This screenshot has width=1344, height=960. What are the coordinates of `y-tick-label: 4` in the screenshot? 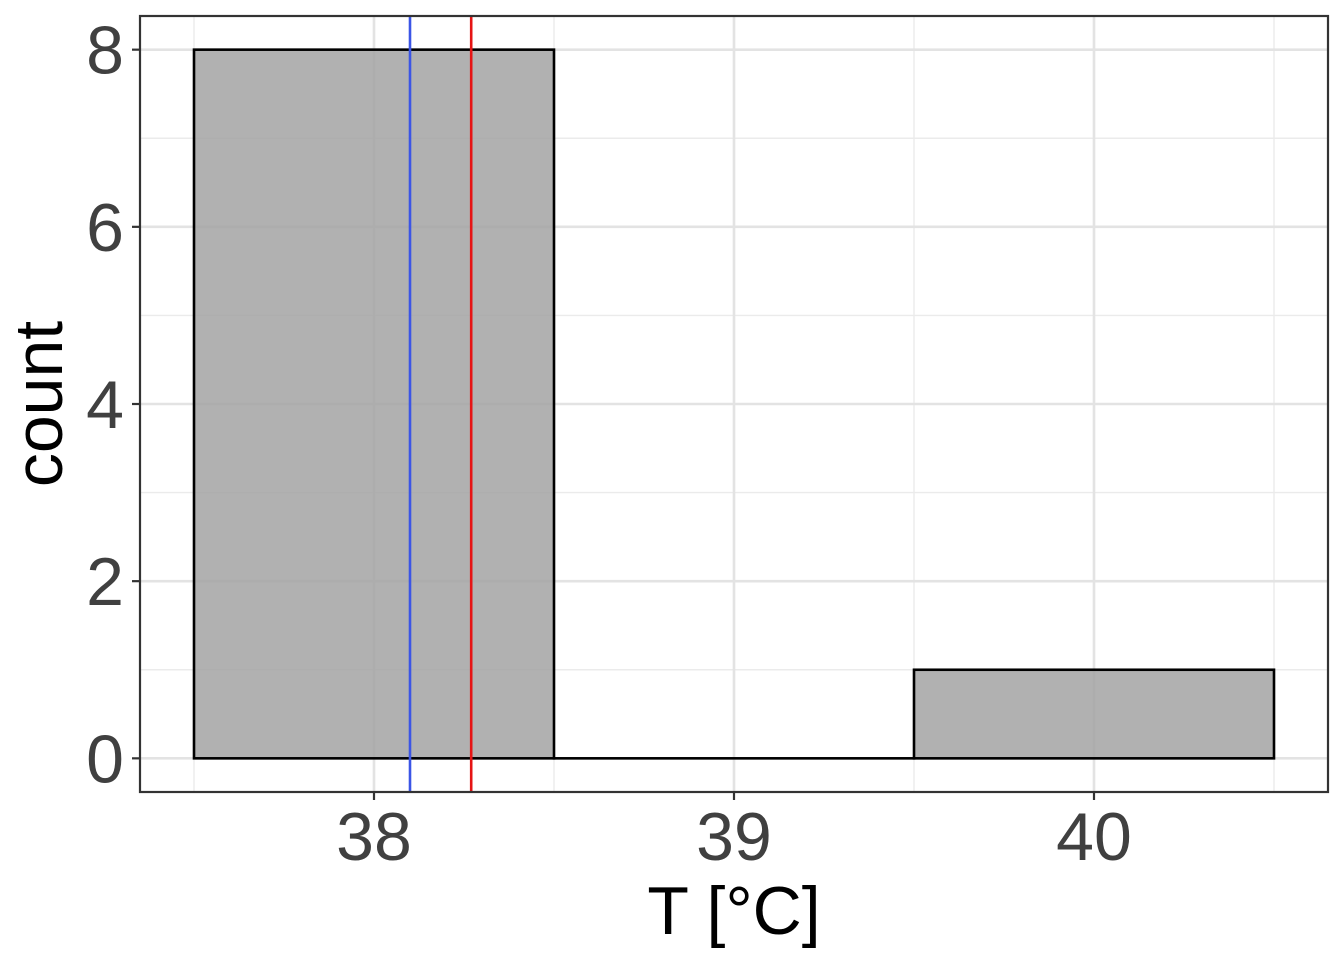 It's located at (105, 405).